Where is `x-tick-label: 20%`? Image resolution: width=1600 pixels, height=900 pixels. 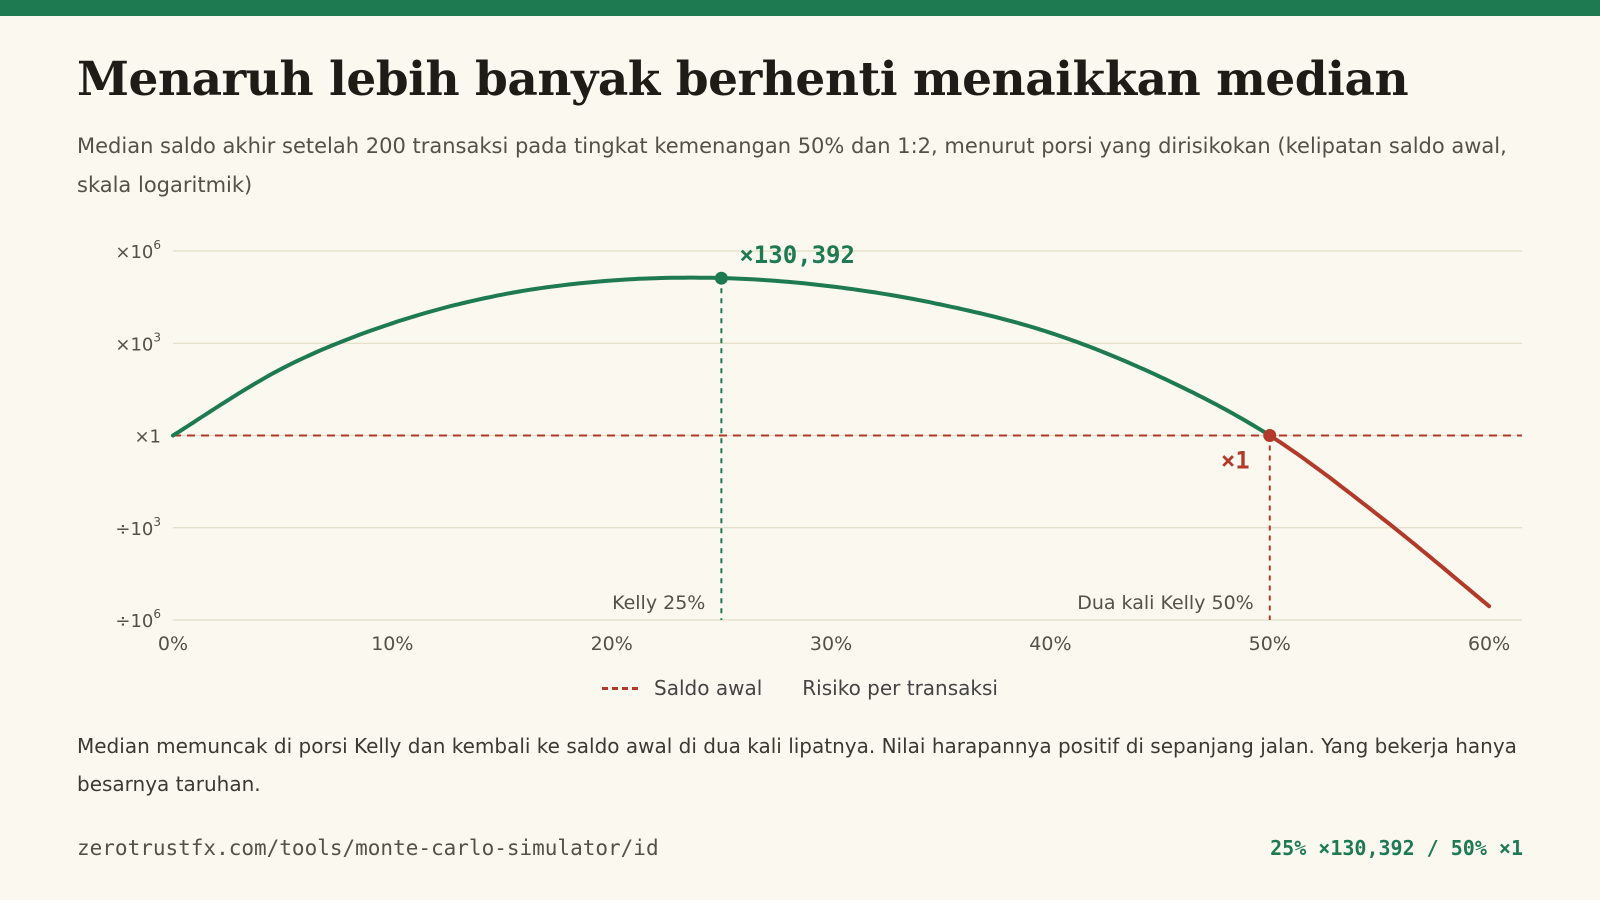 x-tick-label: 20% is located at coordinates (612, 644).